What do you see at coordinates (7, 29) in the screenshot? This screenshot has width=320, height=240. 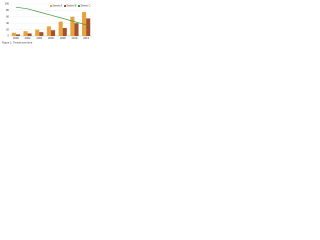 I see `y-tick-label: 20` at bounding box center [7, 29].